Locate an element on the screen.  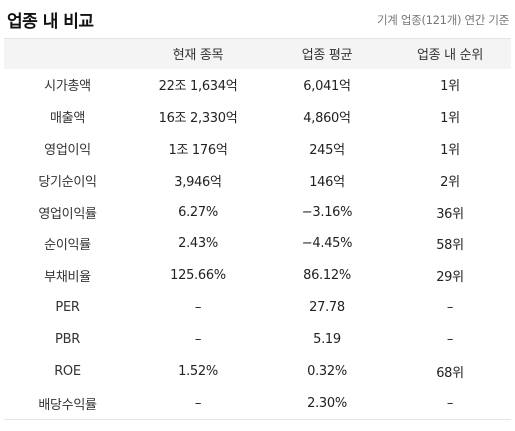
average-value: 4,860억 is located at coordinates (327, 118).